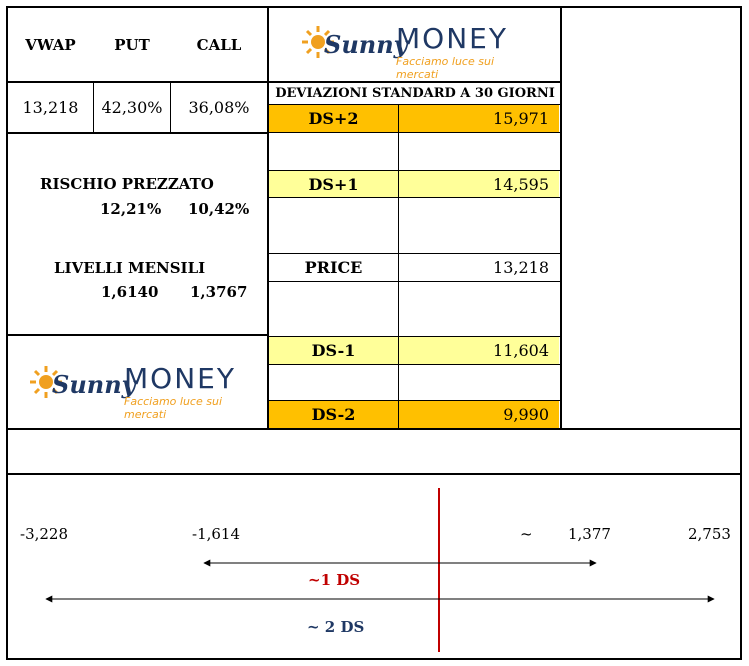 This screenshot has height=666, width=749. What do you see at coordinates (561, 218) in the screenshot?
I see `table-right-border` at bounding box center [561, 218].